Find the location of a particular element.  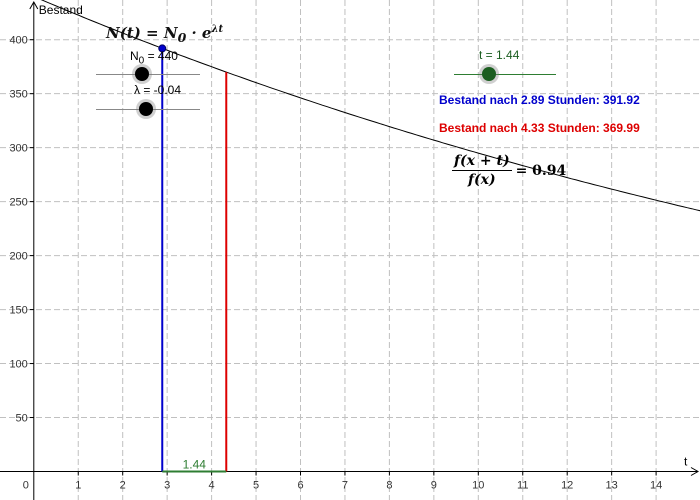

ratio-result: = 0.94 is located at coordinates (541, 170).